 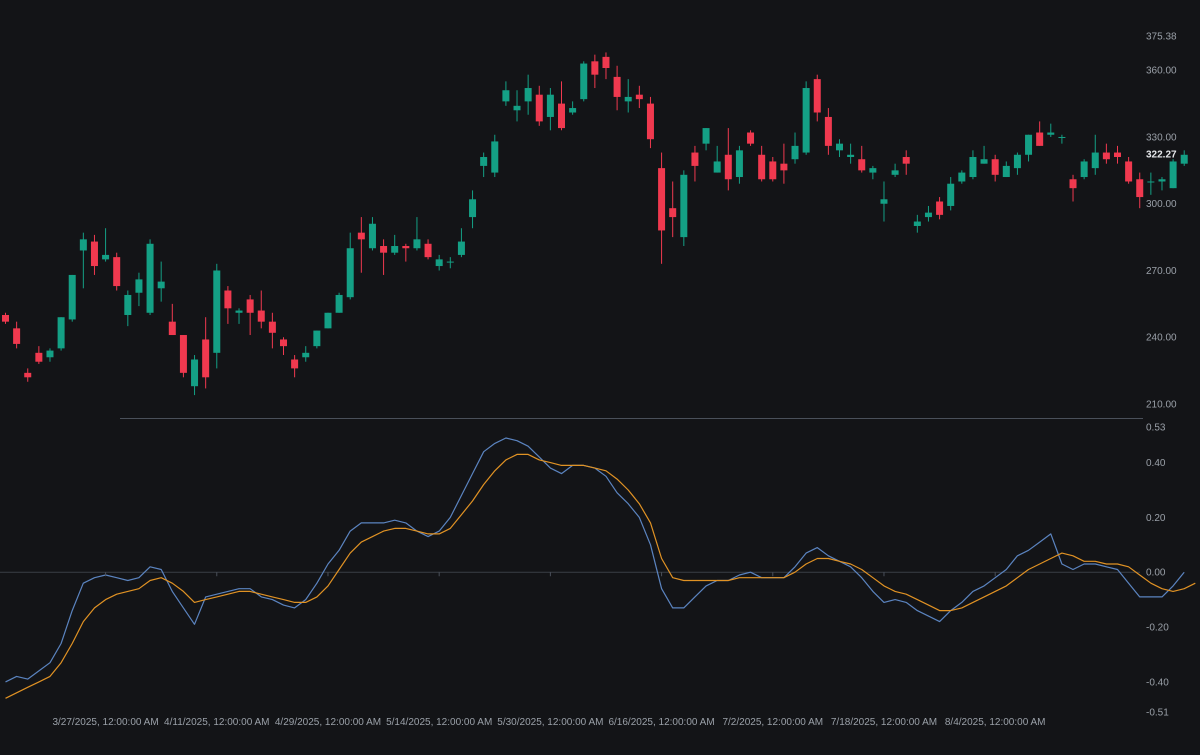 I want to click on oscillator-tick-label: 0.00, so click(x=1156, y=573).